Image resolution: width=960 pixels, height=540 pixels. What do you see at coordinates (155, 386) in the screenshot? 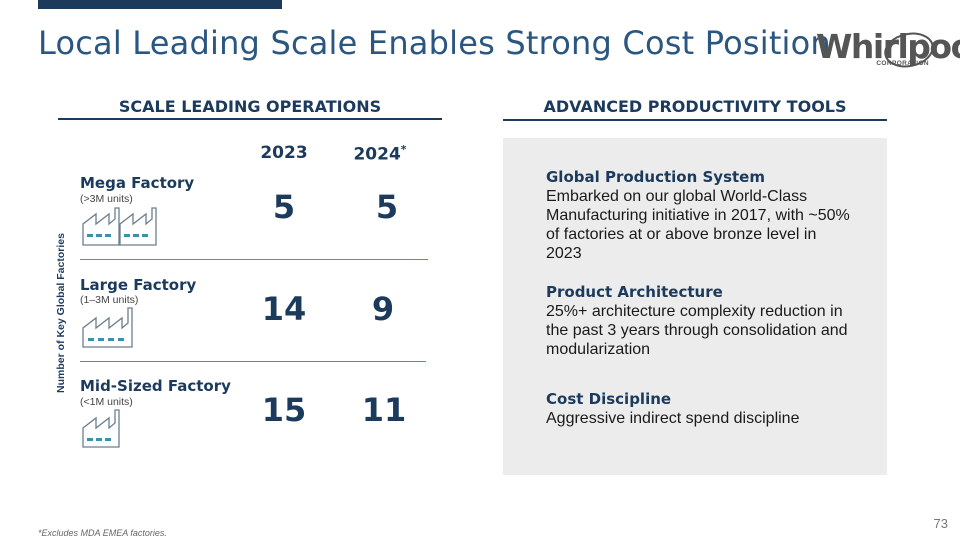
I see `mid-factory-label: Mid-Sized Factory` at bounding box center [155, 386].